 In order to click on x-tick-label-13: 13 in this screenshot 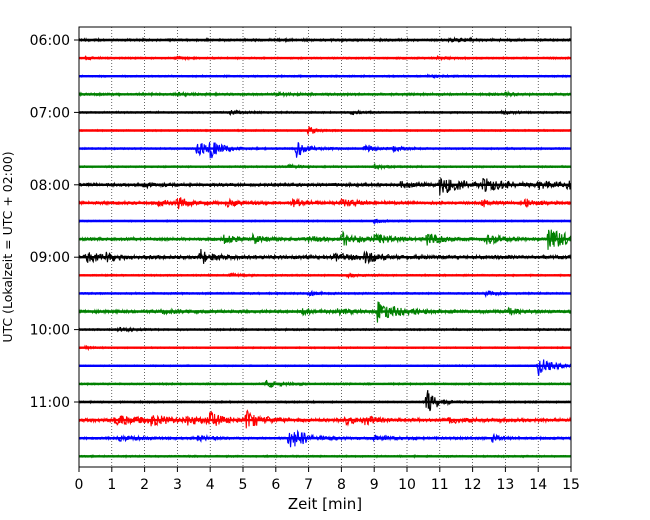, I will do `click(505, 485)`.